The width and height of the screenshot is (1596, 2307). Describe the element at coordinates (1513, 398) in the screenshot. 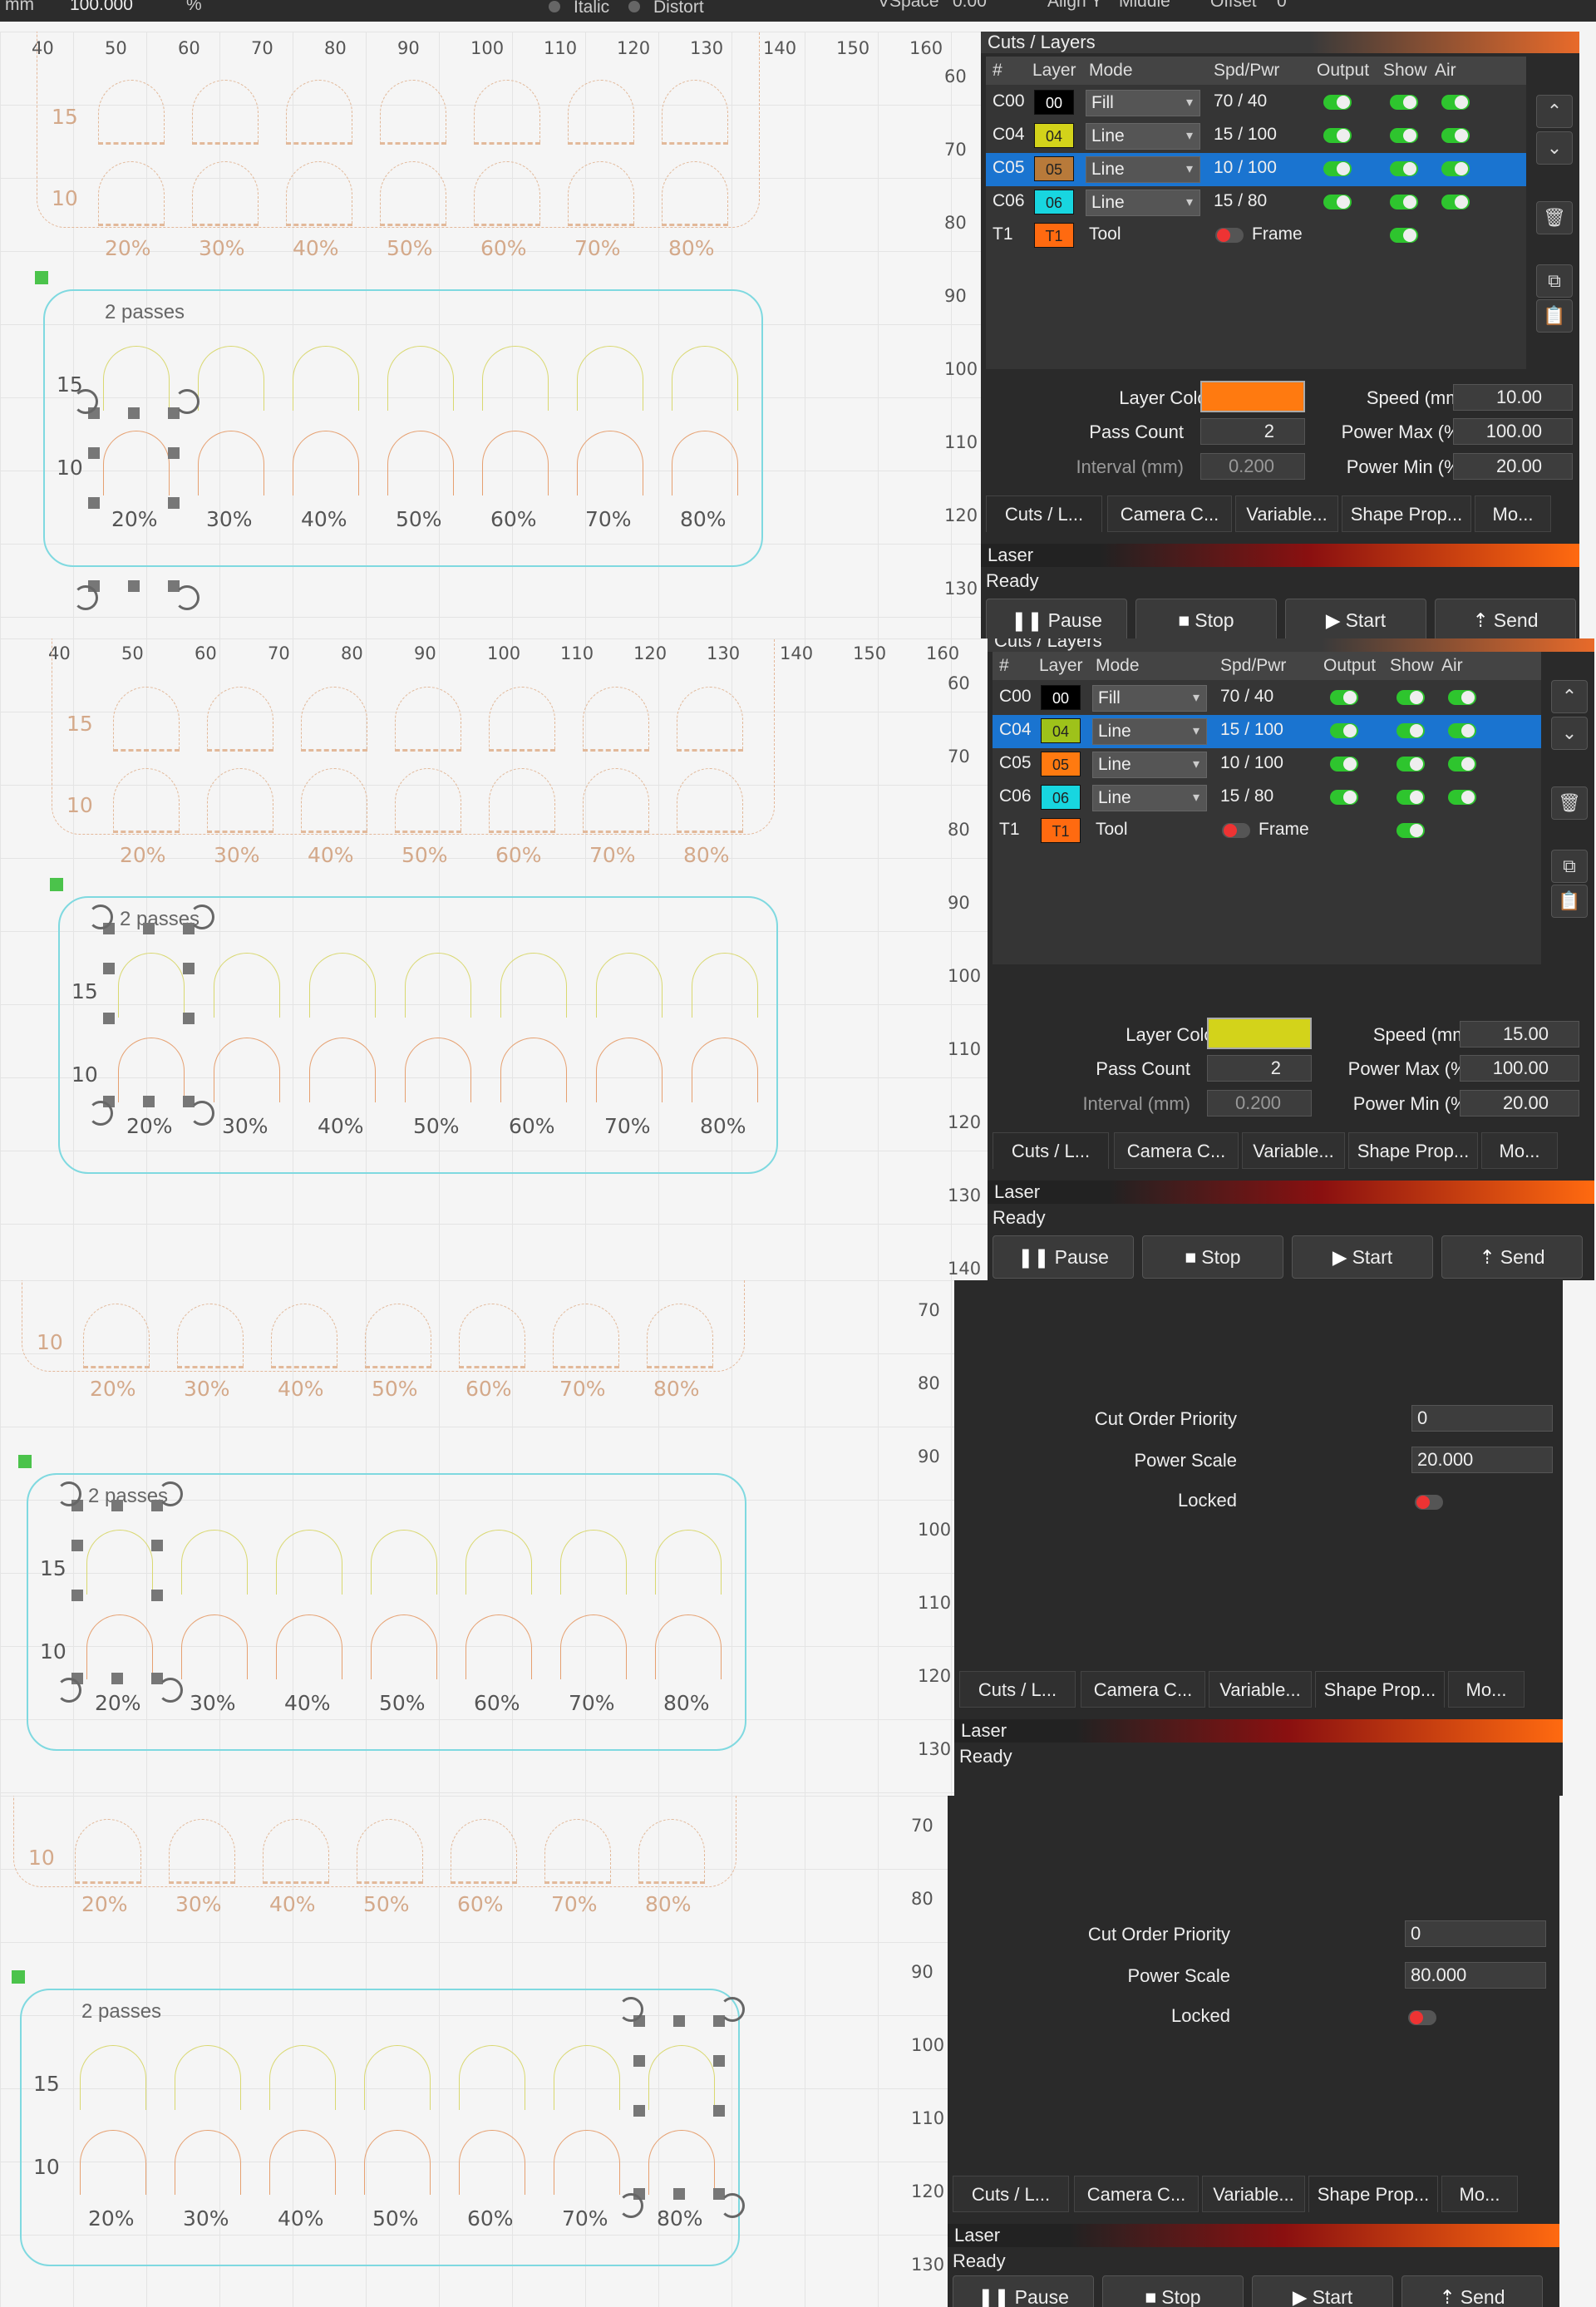

I see `speed-input: 10.00` at that location.